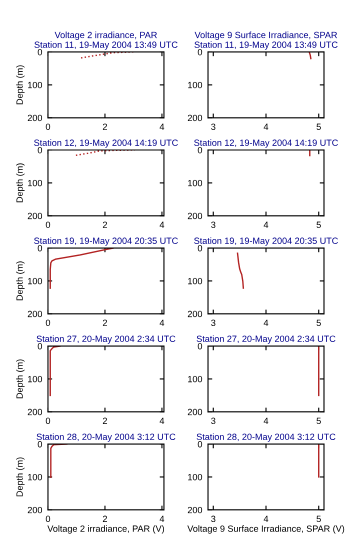  What do you see at coordinates (105, 529) in the screenshot?
I see `x-axis-title: Voltage 2 irradiance, PAR (V)` at bounding box center [105, 529].